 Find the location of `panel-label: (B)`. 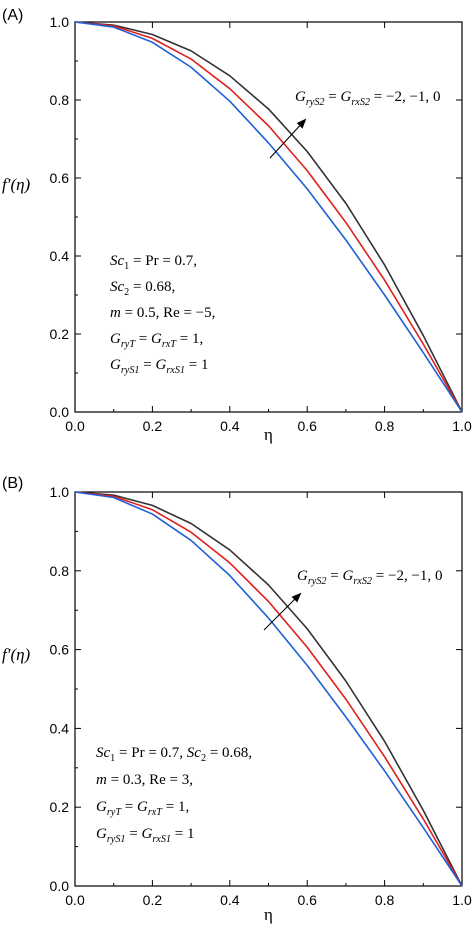

panel-label: (B) is located at coordinates (12, 483).